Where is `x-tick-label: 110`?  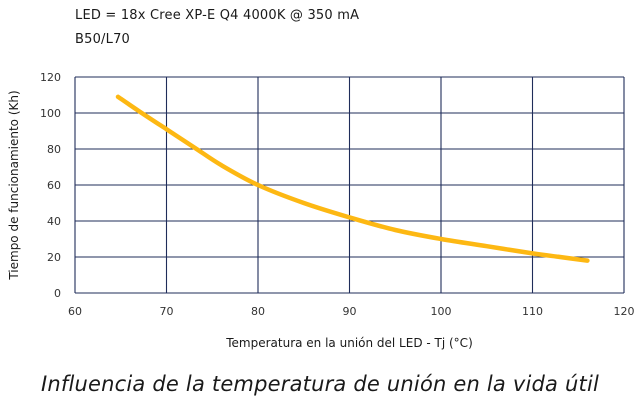 x-tick-label: 110 is located at coordinates (532, 311).